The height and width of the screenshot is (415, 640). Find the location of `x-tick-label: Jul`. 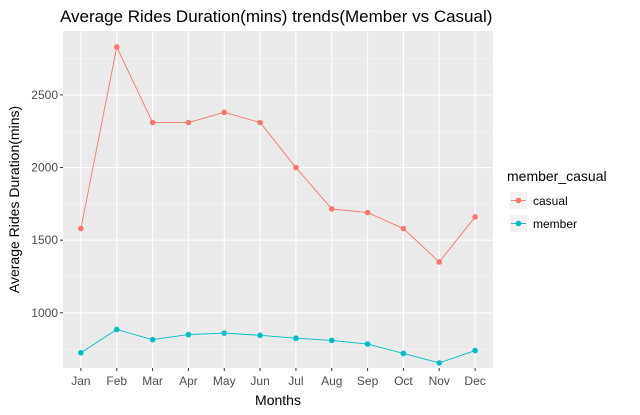

x-tick-label: Jul is located at coordinates (295, 381).